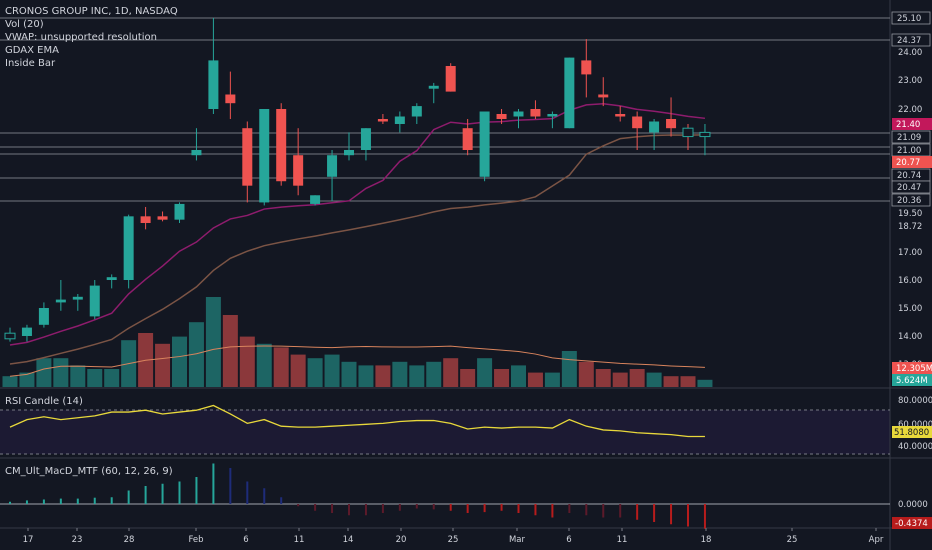 This screenshot has width=932, height=550. What do you see at coordinates (129, 540) in the screenshot?
I see `time-tick-label: 28` at bounding box center [129, 540].